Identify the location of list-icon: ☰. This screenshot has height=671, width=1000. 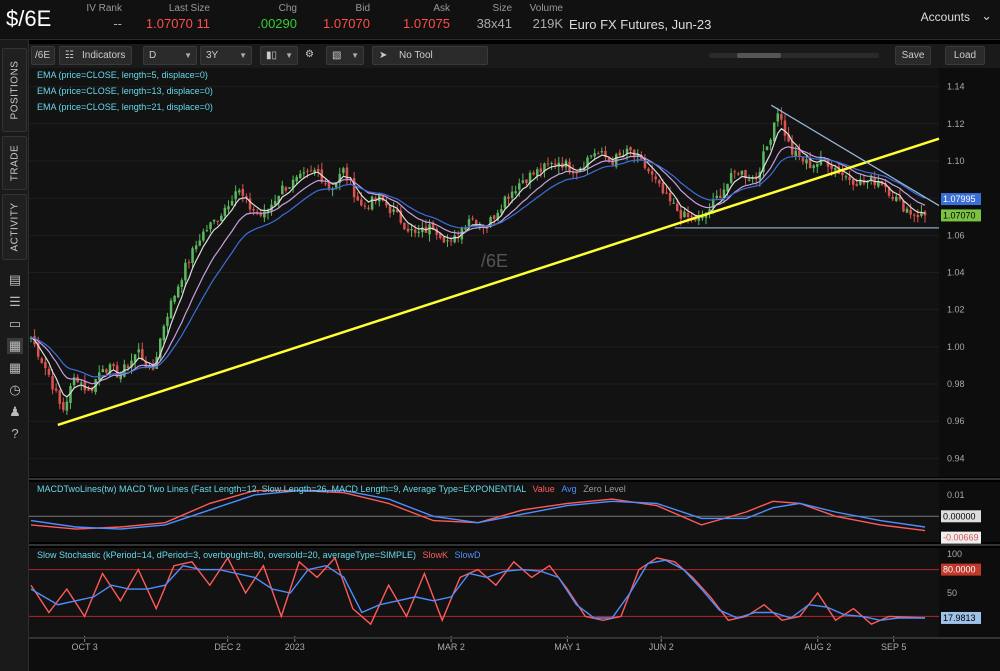
(15, 301).